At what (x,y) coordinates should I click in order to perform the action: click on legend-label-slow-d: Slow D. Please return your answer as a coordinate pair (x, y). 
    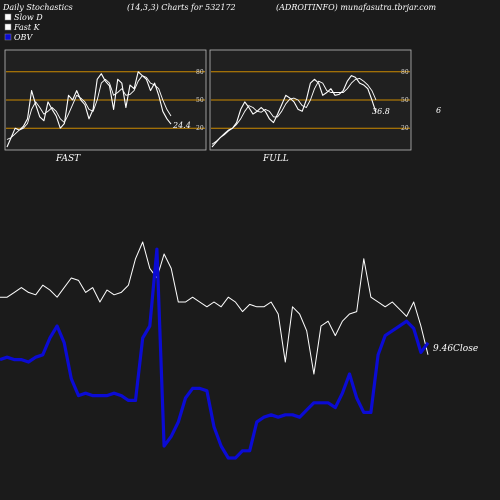
    Looking at the image, I should click on (28, 17).